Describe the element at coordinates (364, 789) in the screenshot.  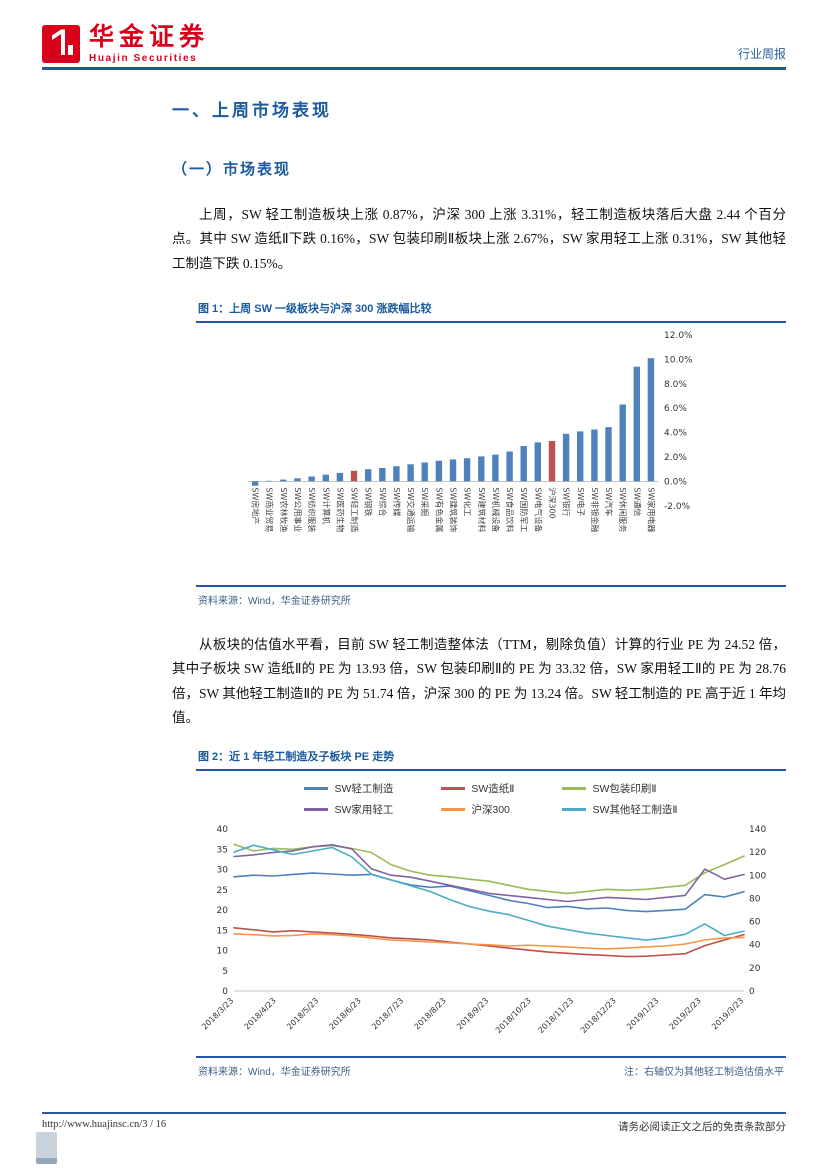
I see `legend-label: SW轻工制造` at that location.